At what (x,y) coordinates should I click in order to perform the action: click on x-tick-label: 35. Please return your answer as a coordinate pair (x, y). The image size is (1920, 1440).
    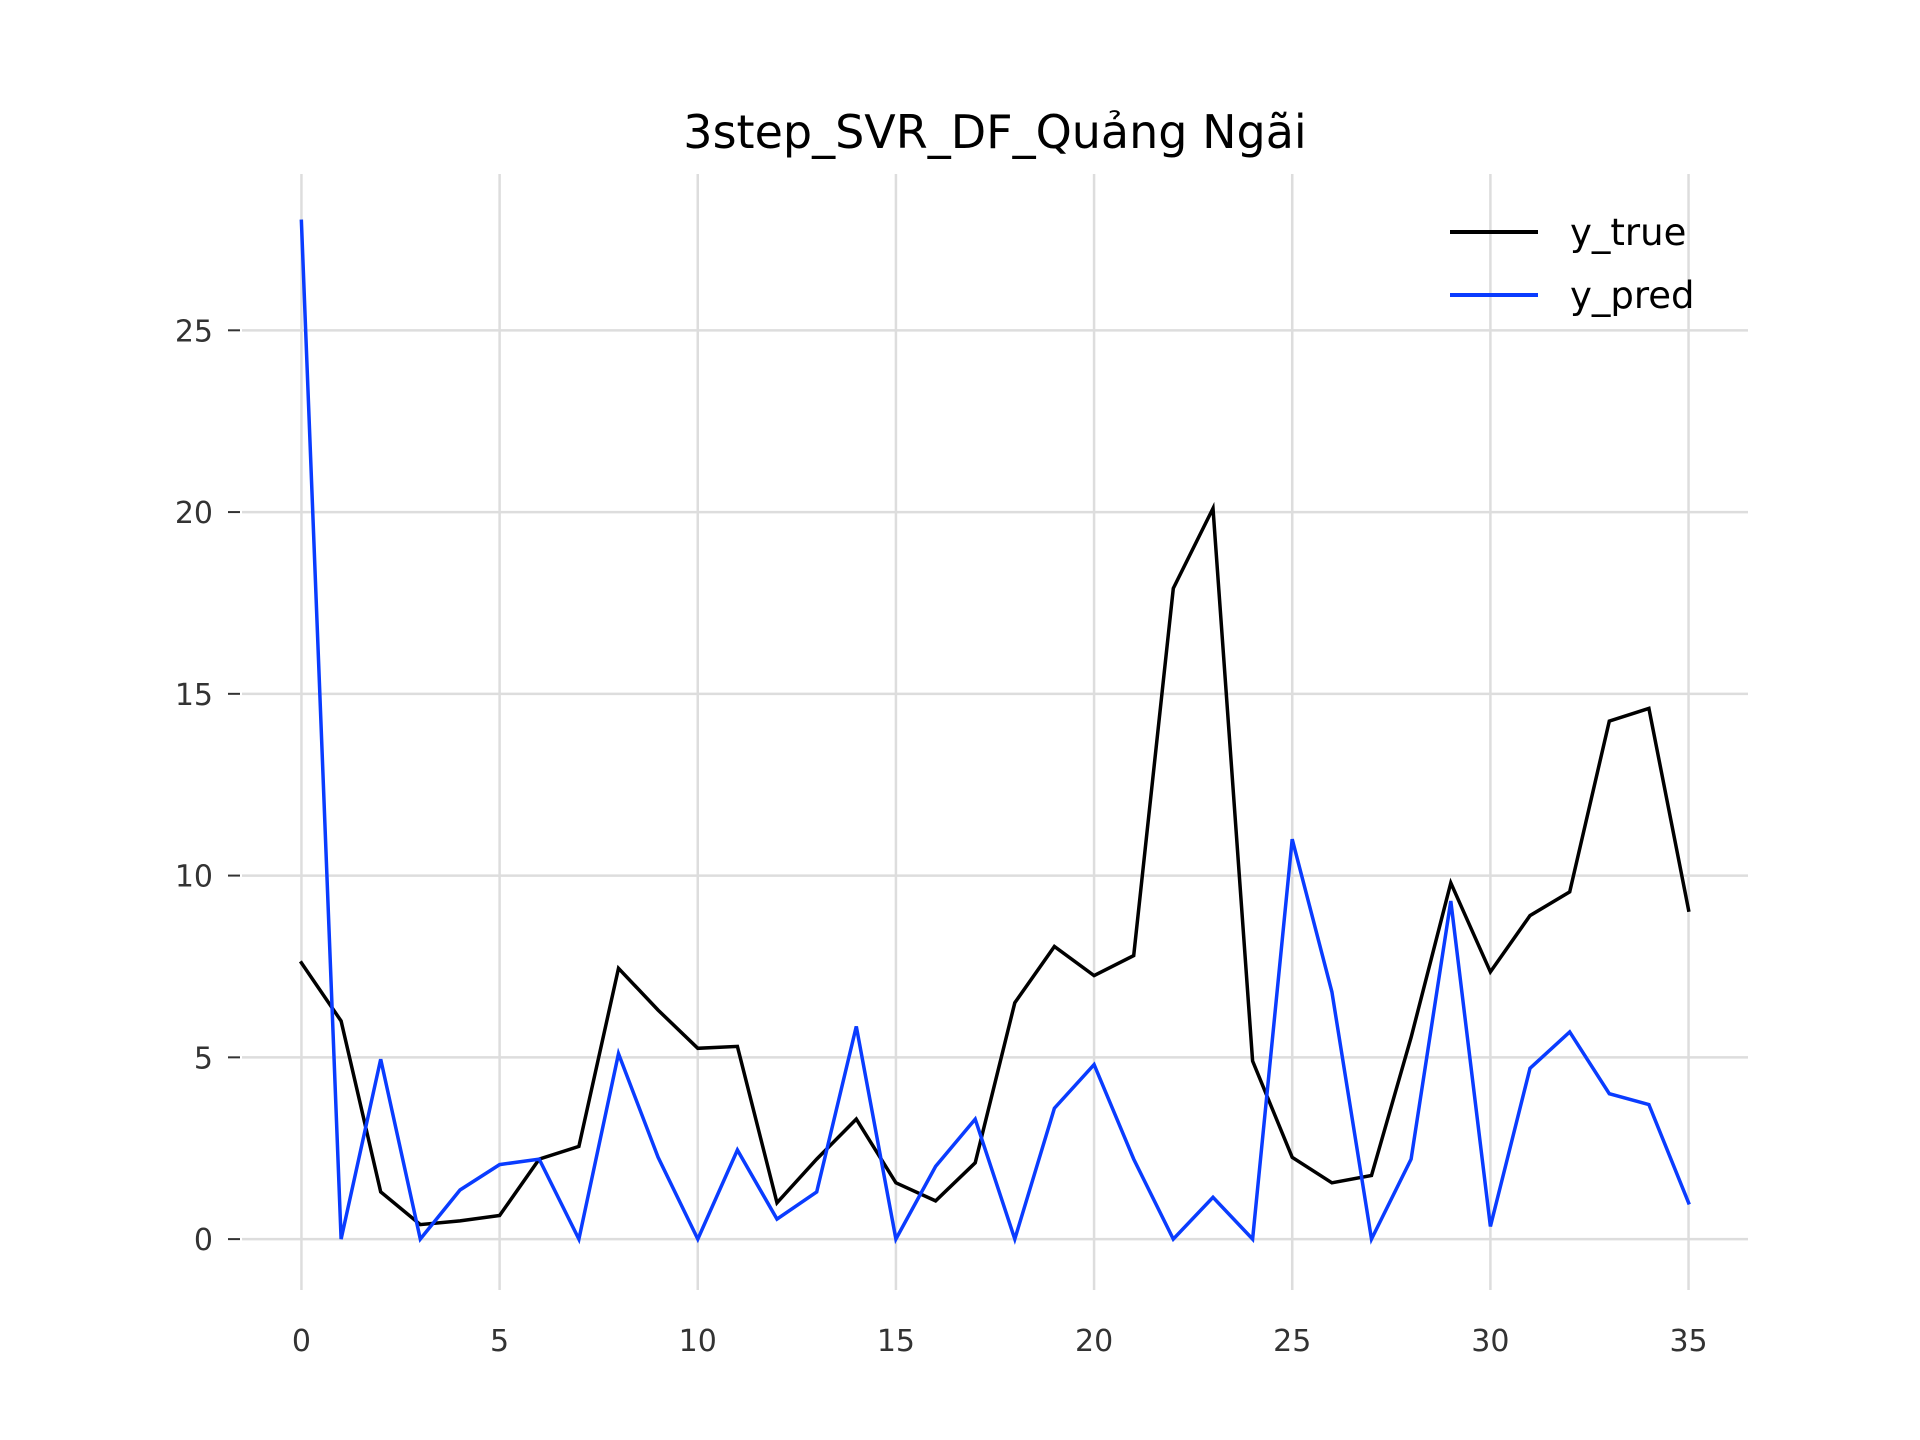
    Looking at the image, I should click on (1688, 1341).